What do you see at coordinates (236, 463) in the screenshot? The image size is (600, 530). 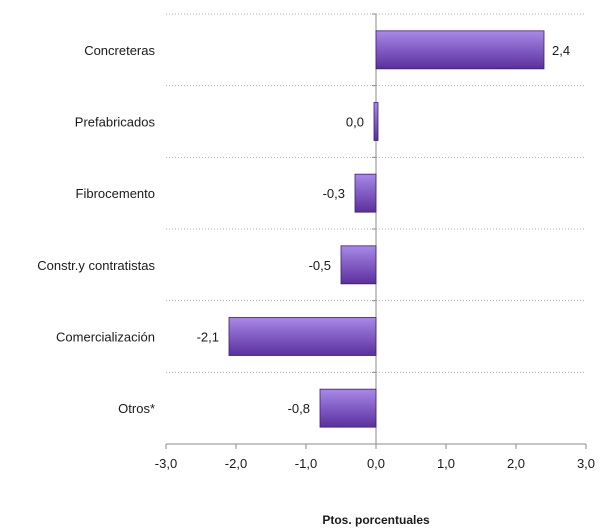 I see `x-tick-label: -2,0` at bounding box center [236, 463].